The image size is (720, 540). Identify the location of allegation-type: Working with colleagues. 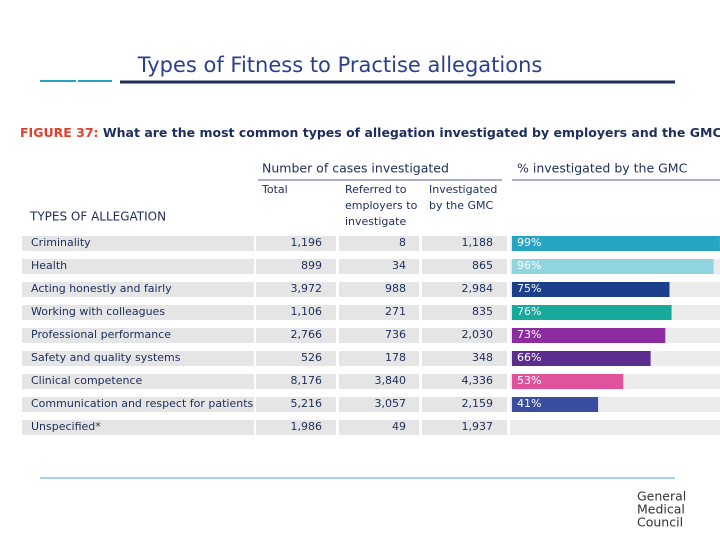
(98, 311).